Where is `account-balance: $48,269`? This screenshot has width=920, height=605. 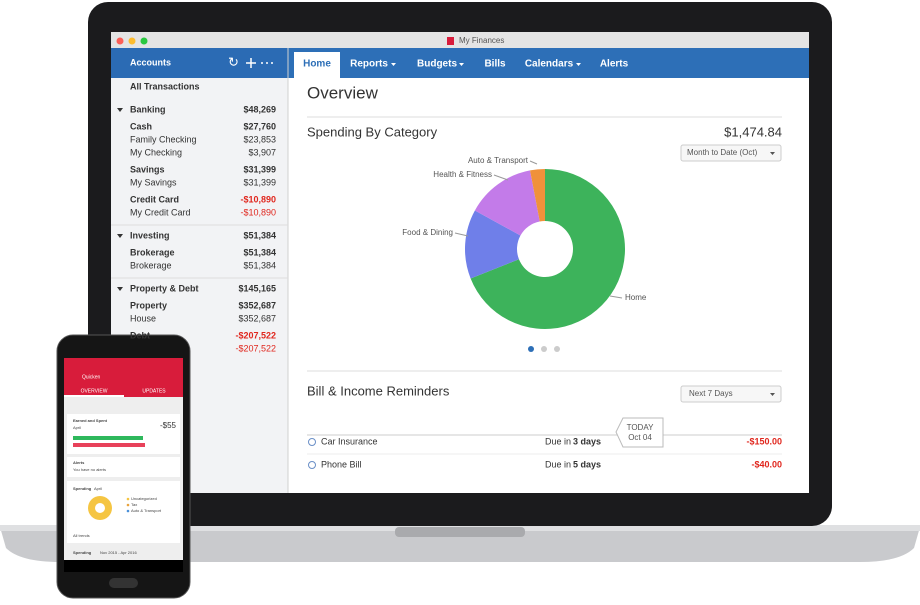
account-balance: $48,269 is located at coordinates (259, 109).